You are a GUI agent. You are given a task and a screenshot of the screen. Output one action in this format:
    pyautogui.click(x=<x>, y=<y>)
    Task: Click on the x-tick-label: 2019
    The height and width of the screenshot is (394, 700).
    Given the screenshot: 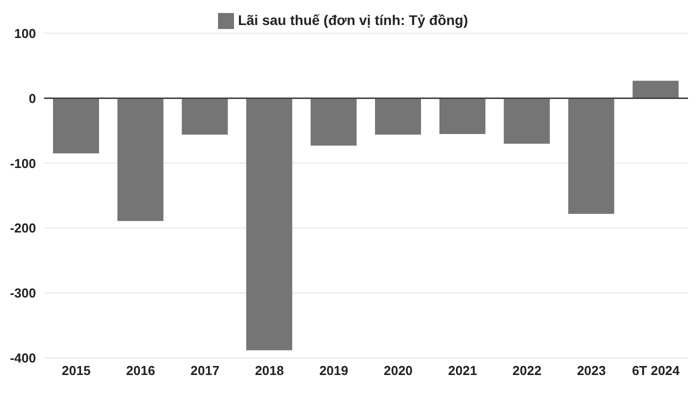 What is the action you would take?
    pyautogui.click(x=333, y=370)
    